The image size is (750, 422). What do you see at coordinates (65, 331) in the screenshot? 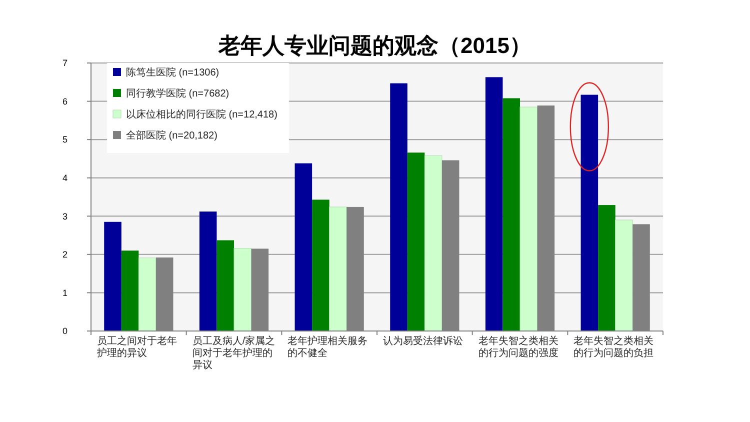
I see `y-tick-label: 0` at bounding box center [65, 331].